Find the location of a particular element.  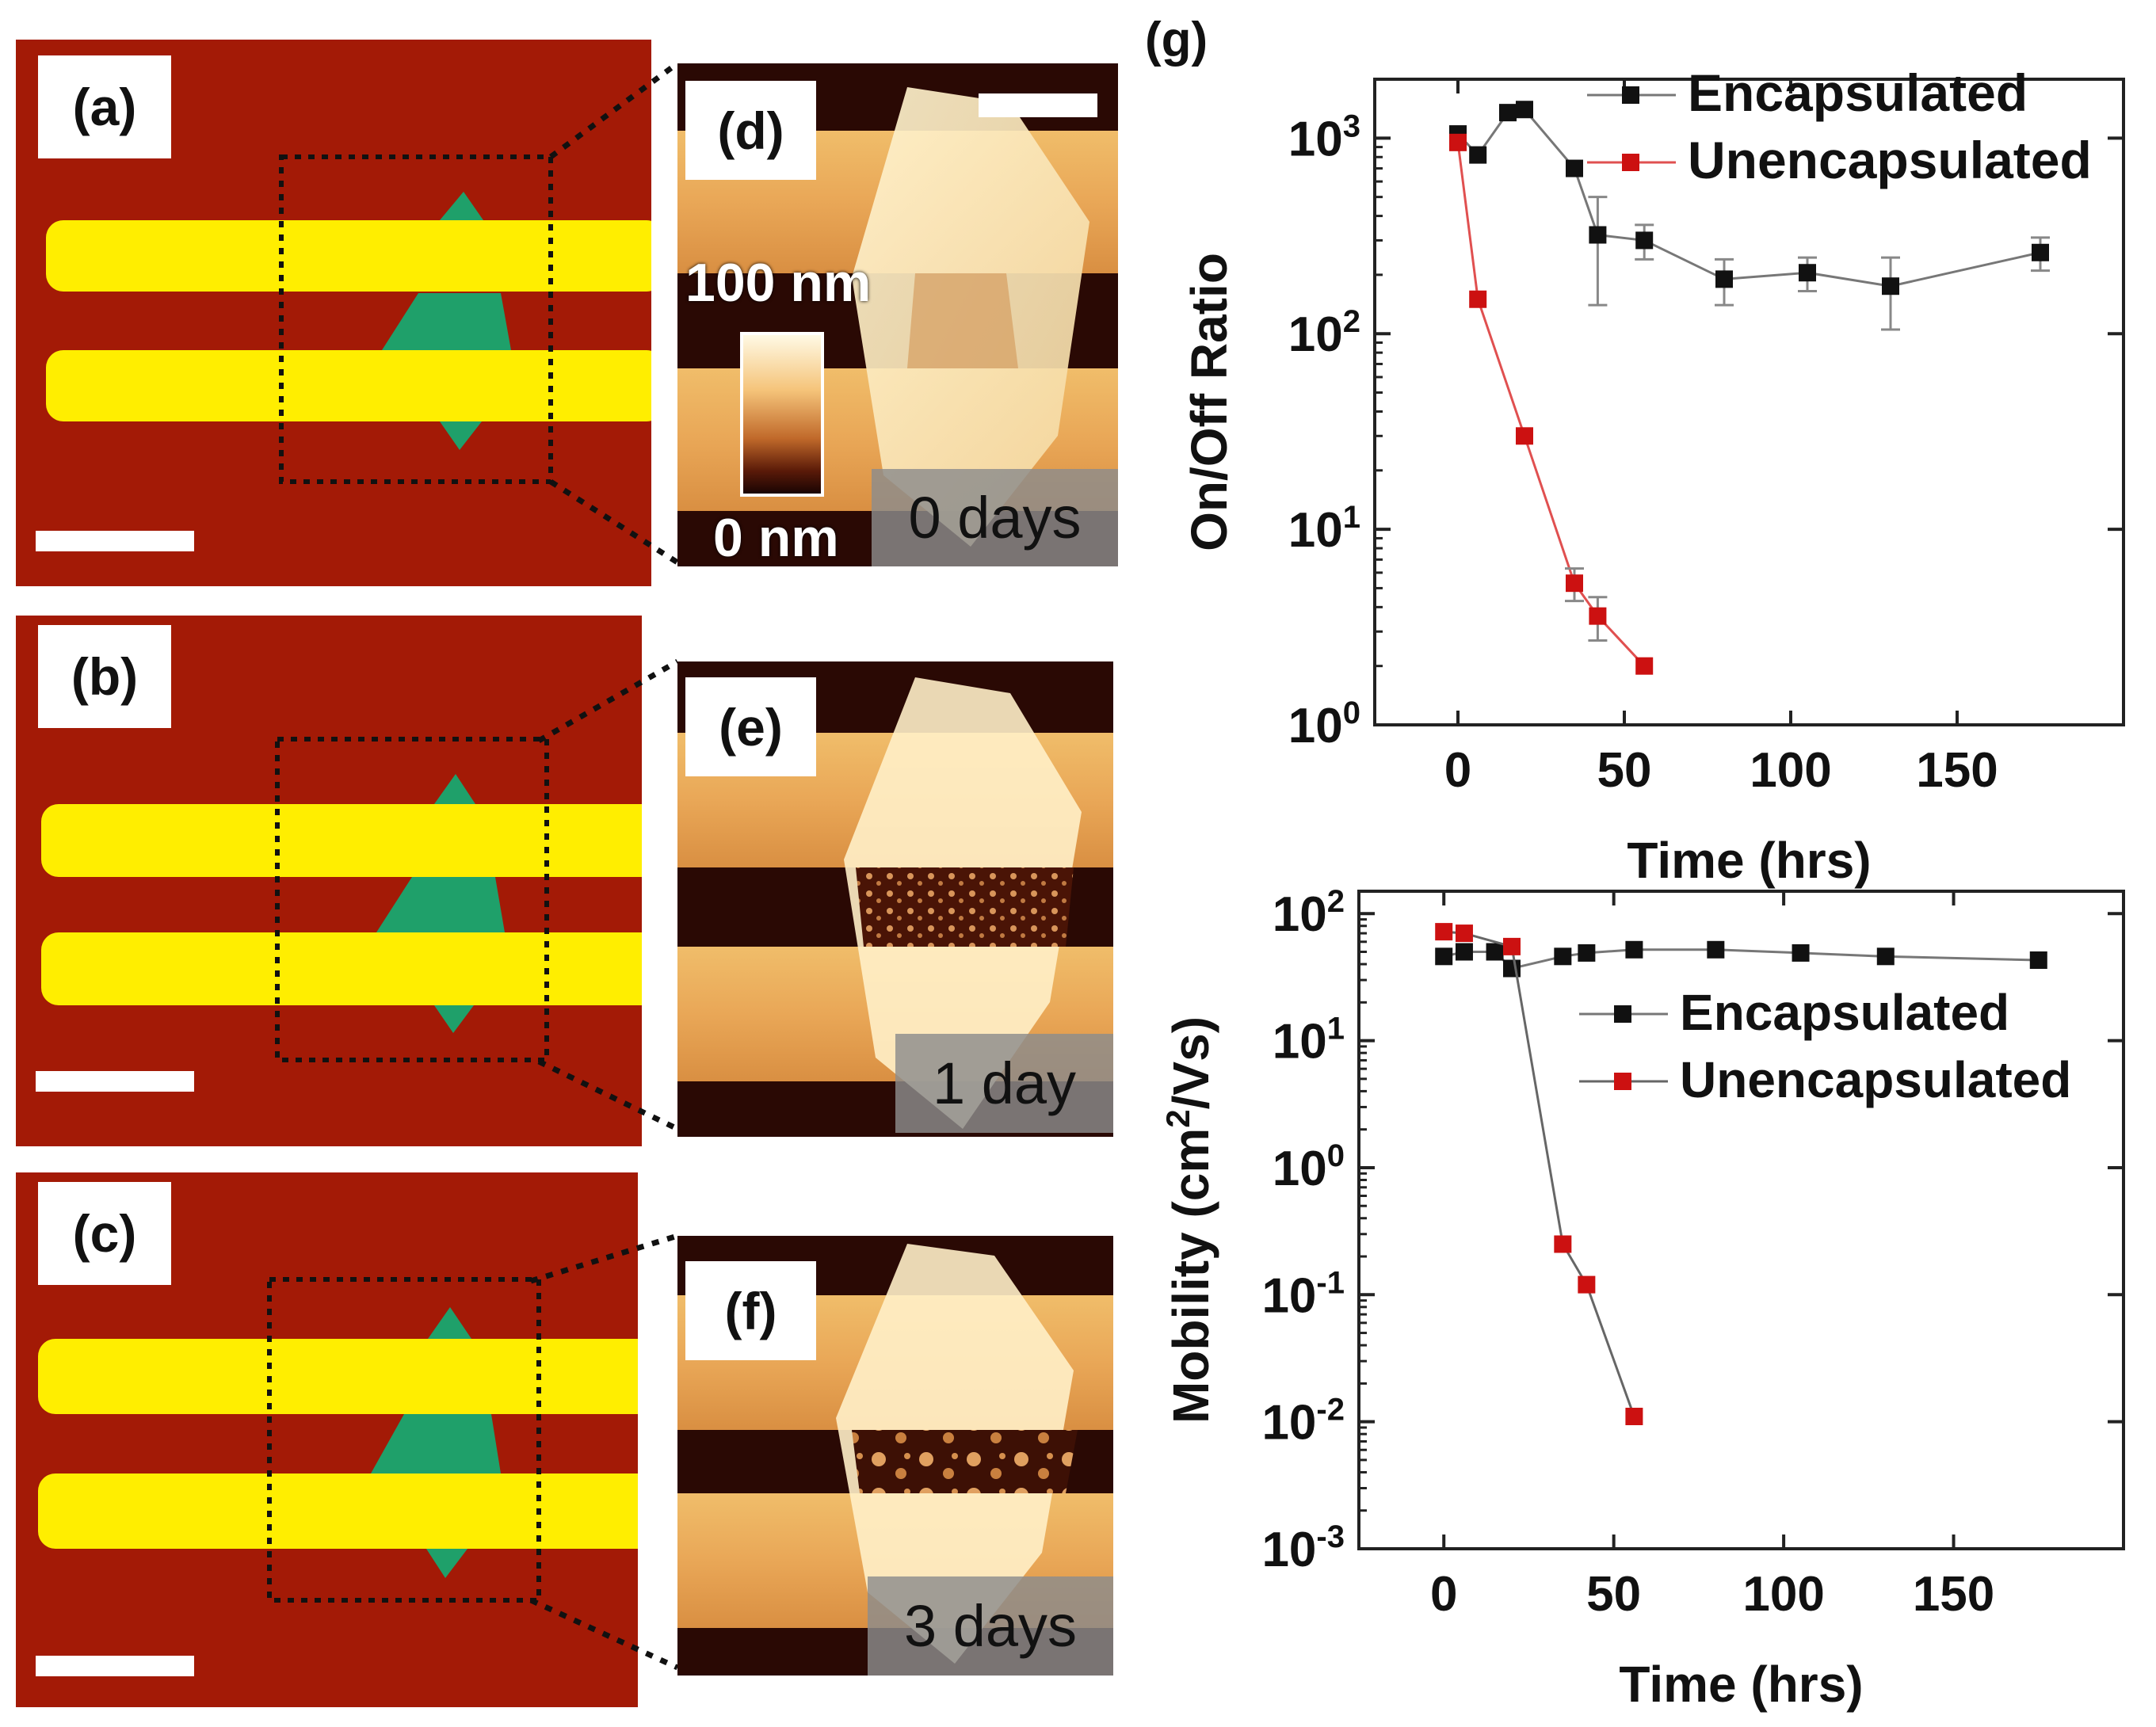

y-tick-label: 10⁻³ is located at coordinates (1303, 1548).